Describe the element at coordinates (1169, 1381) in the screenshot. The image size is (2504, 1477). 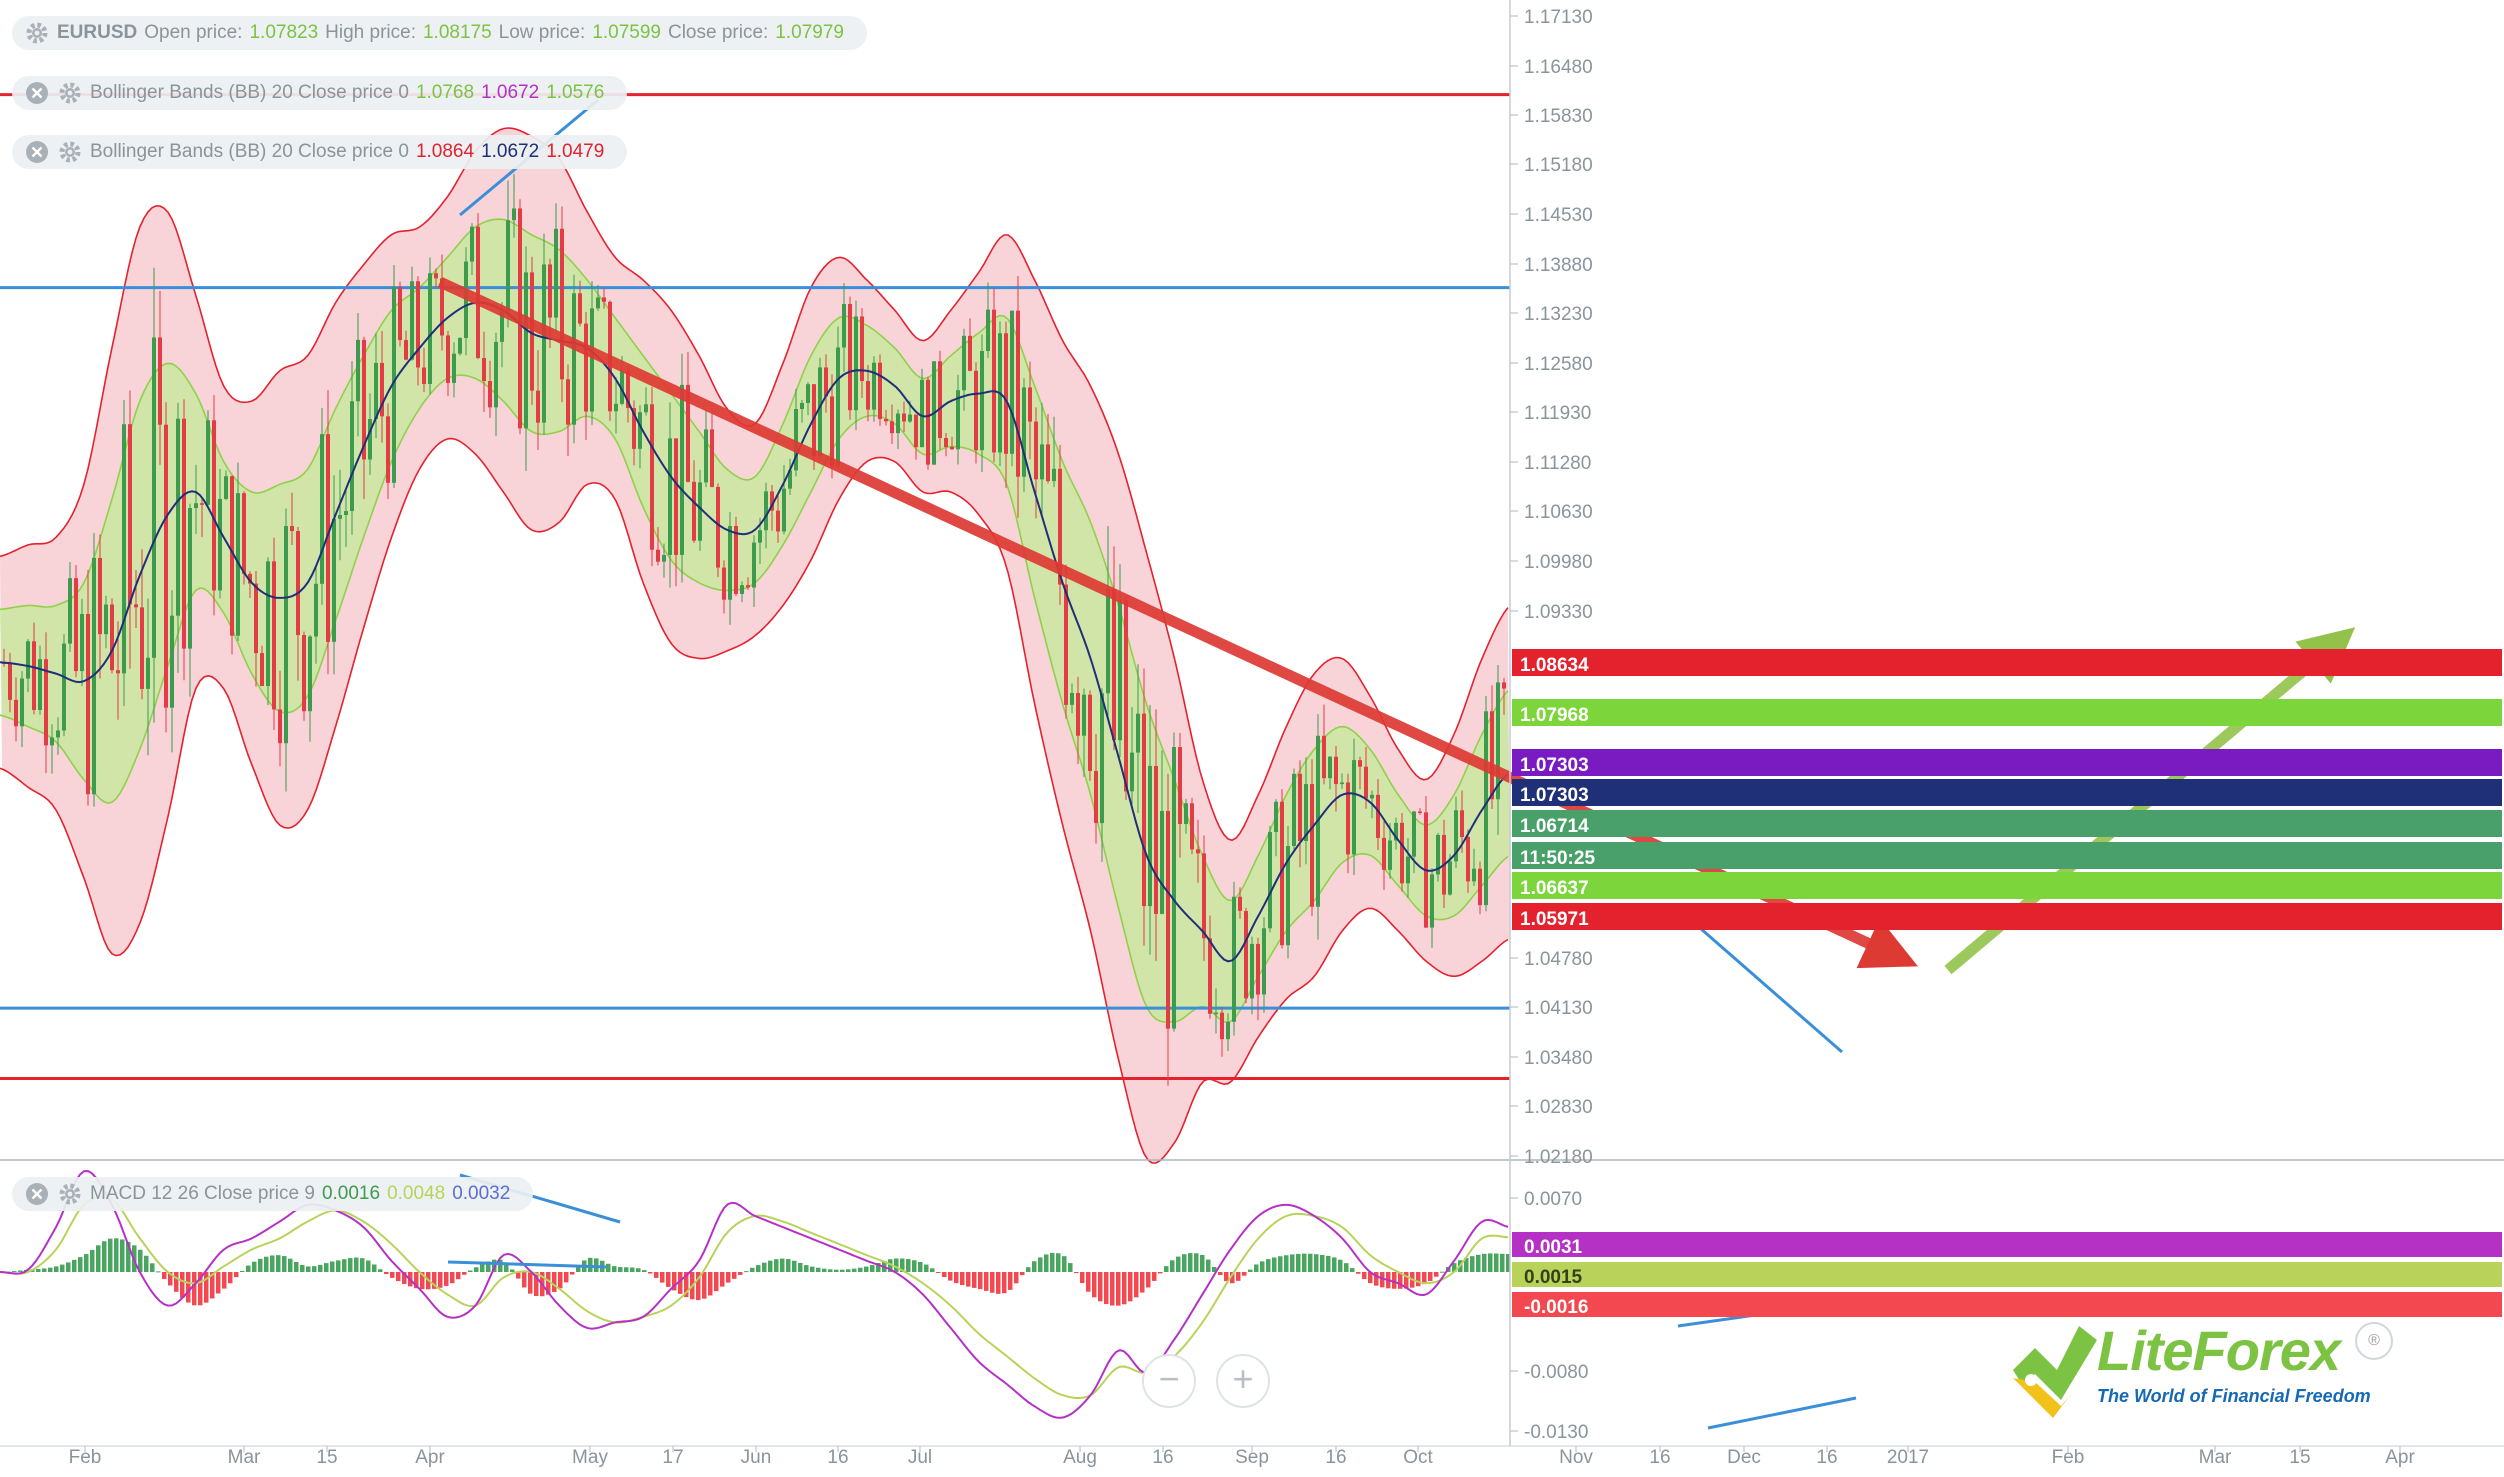
I see `zoom-out-button: −` at that location.